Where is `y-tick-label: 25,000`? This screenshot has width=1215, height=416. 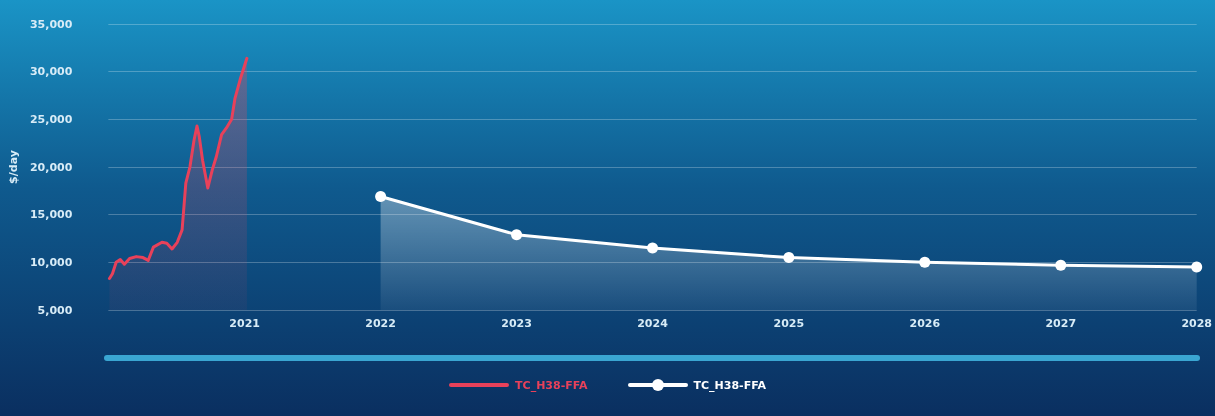 y-tick-label: 25,000 is located at coordinates (51, 119).